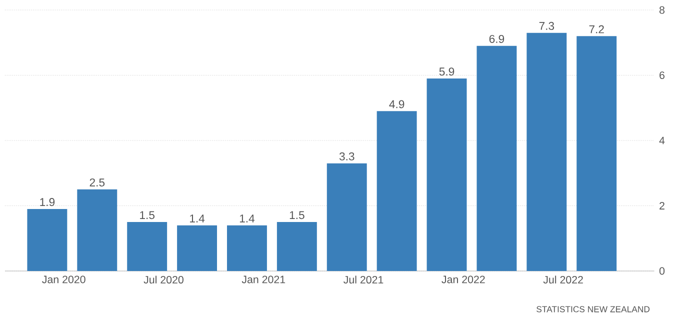 The image size is (693, 321). Describe the element at coordinates (364, 280) in the screenshot. I see `x-tick-label: Jul 2021` at that location.